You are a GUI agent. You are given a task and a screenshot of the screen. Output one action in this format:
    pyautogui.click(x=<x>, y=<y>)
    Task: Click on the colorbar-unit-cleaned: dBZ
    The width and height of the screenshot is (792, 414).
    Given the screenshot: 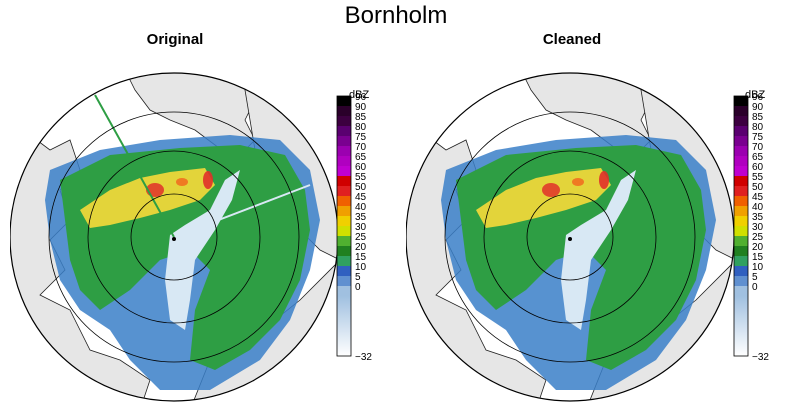 What is the action you would take?
    pyautogui.click(x=755, y=95)
    